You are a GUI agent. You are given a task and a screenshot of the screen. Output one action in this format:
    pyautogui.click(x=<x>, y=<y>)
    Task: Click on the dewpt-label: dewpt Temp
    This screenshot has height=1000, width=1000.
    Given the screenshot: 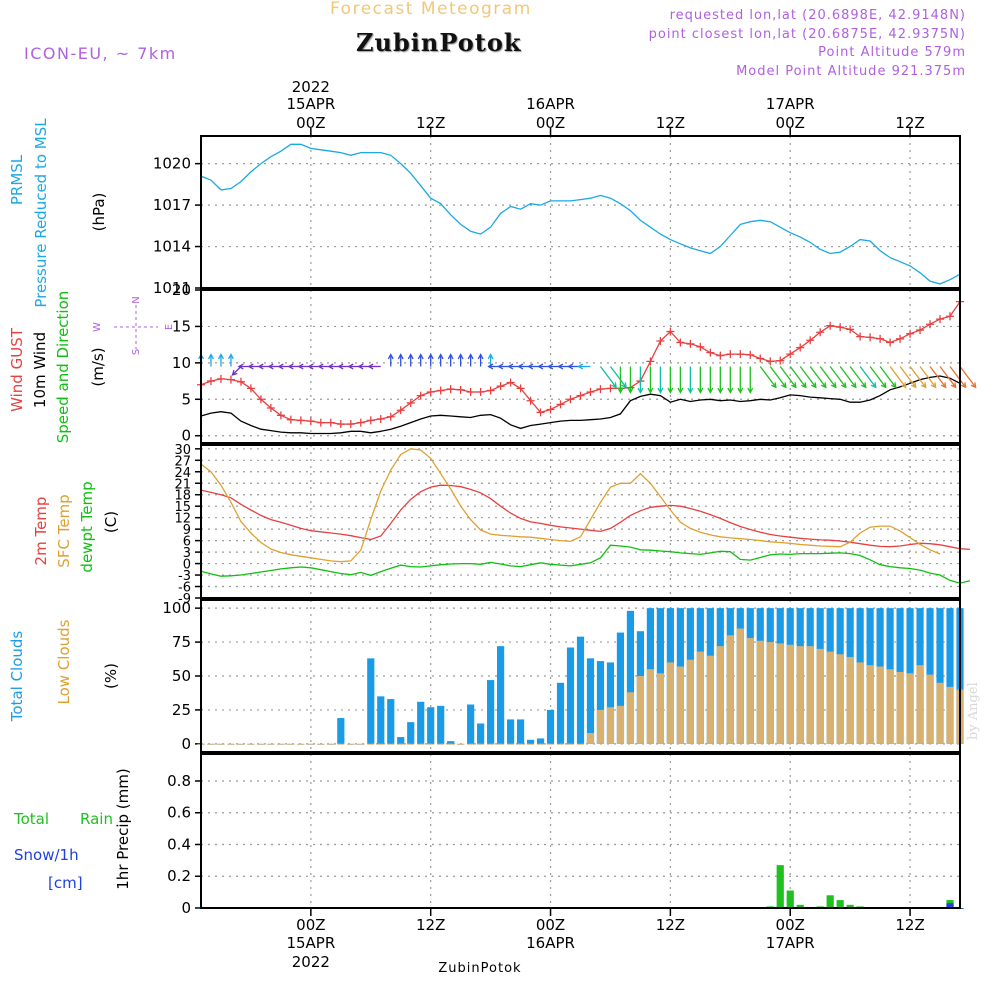 What is the action you would take?
    pyautogui.click(x=87, y=526)
    